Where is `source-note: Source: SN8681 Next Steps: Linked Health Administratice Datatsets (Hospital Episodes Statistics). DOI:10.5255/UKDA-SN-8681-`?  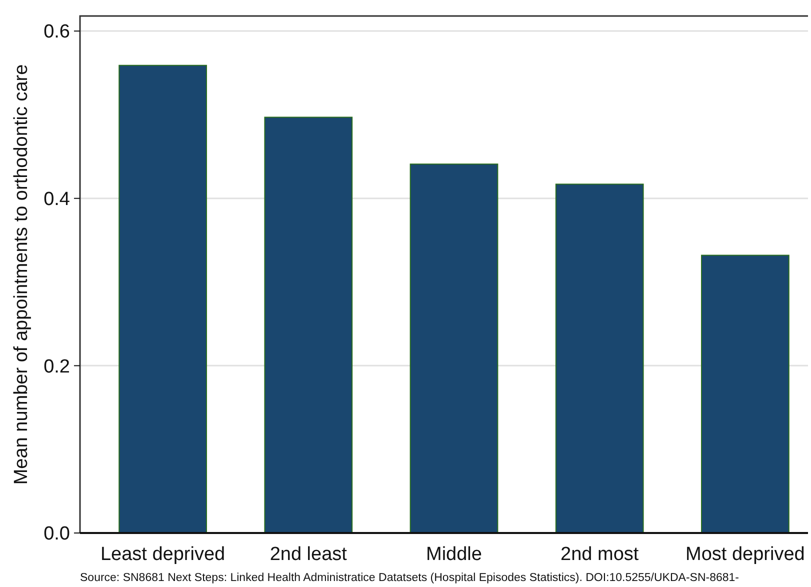 source-note: Source: SN8681 Next Steps: Linked Health Administratice Datatsets (Hospital Episodes Statistics). DOI:10.5255/UKDA-SN-8681- is located at coordinates (410, 578).